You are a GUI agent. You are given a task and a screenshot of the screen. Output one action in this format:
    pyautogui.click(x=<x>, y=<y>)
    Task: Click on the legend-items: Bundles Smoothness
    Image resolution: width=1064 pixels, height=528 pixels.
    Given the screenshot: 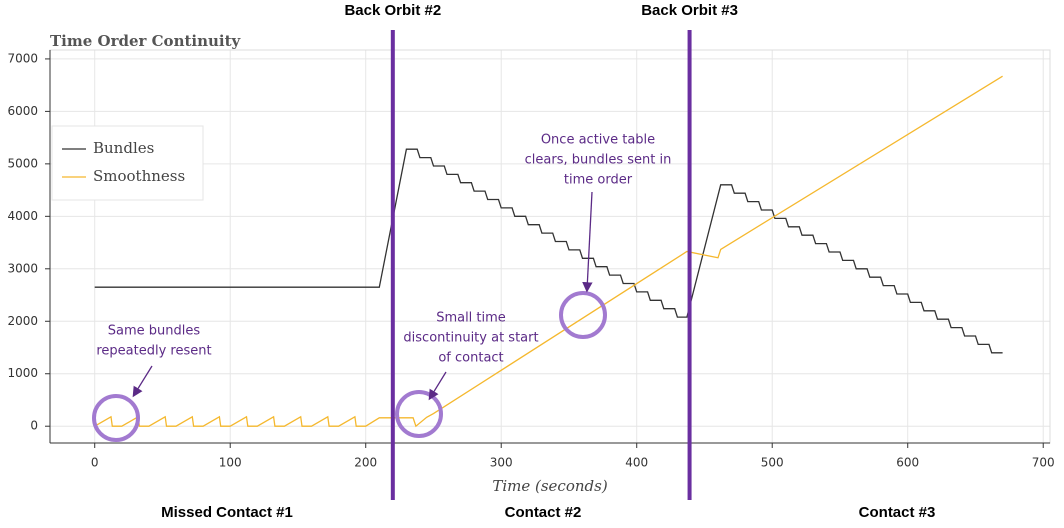 What is the action you would take?
    pyautogui.click(x=123, y=162)
    